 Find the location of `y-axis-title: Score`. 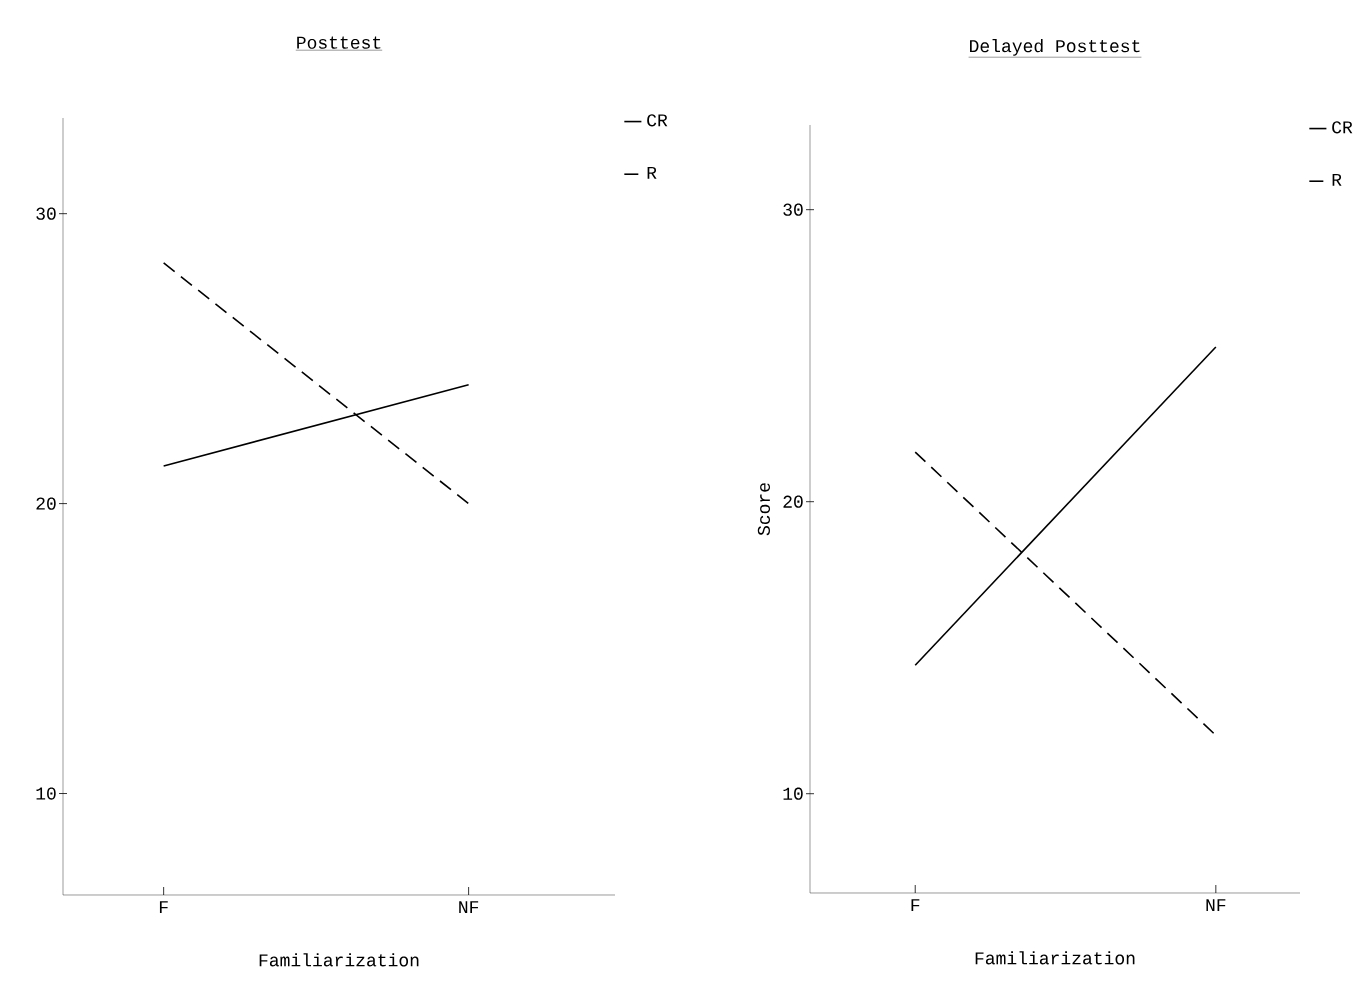

y-axis-title: Score is located at coordinates (763, 509).